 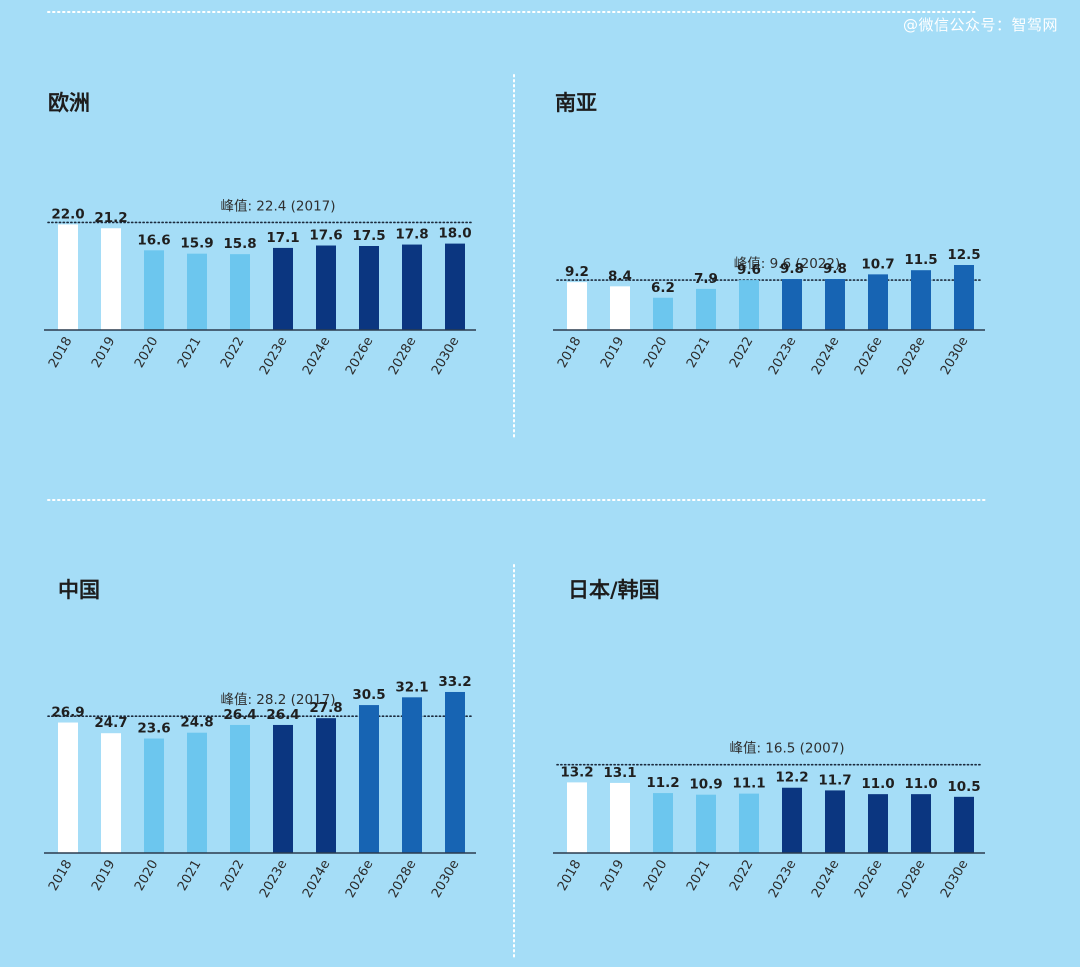 I want to click on bar-value-label: 23.6, so click(x=153, y=729).